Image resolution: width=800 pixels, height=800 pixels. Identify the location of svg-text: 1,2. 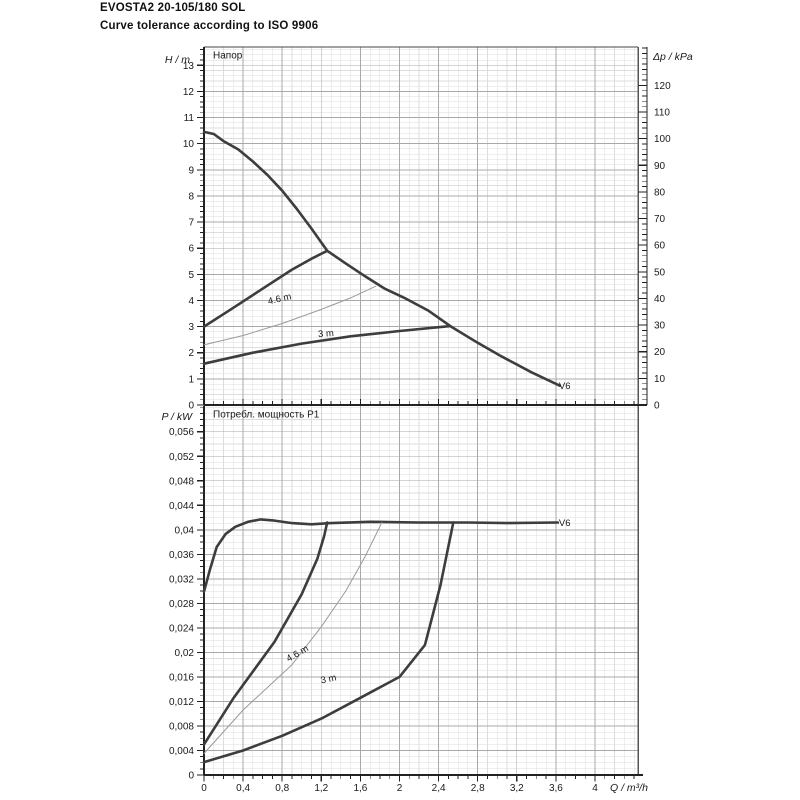
(321, 788).